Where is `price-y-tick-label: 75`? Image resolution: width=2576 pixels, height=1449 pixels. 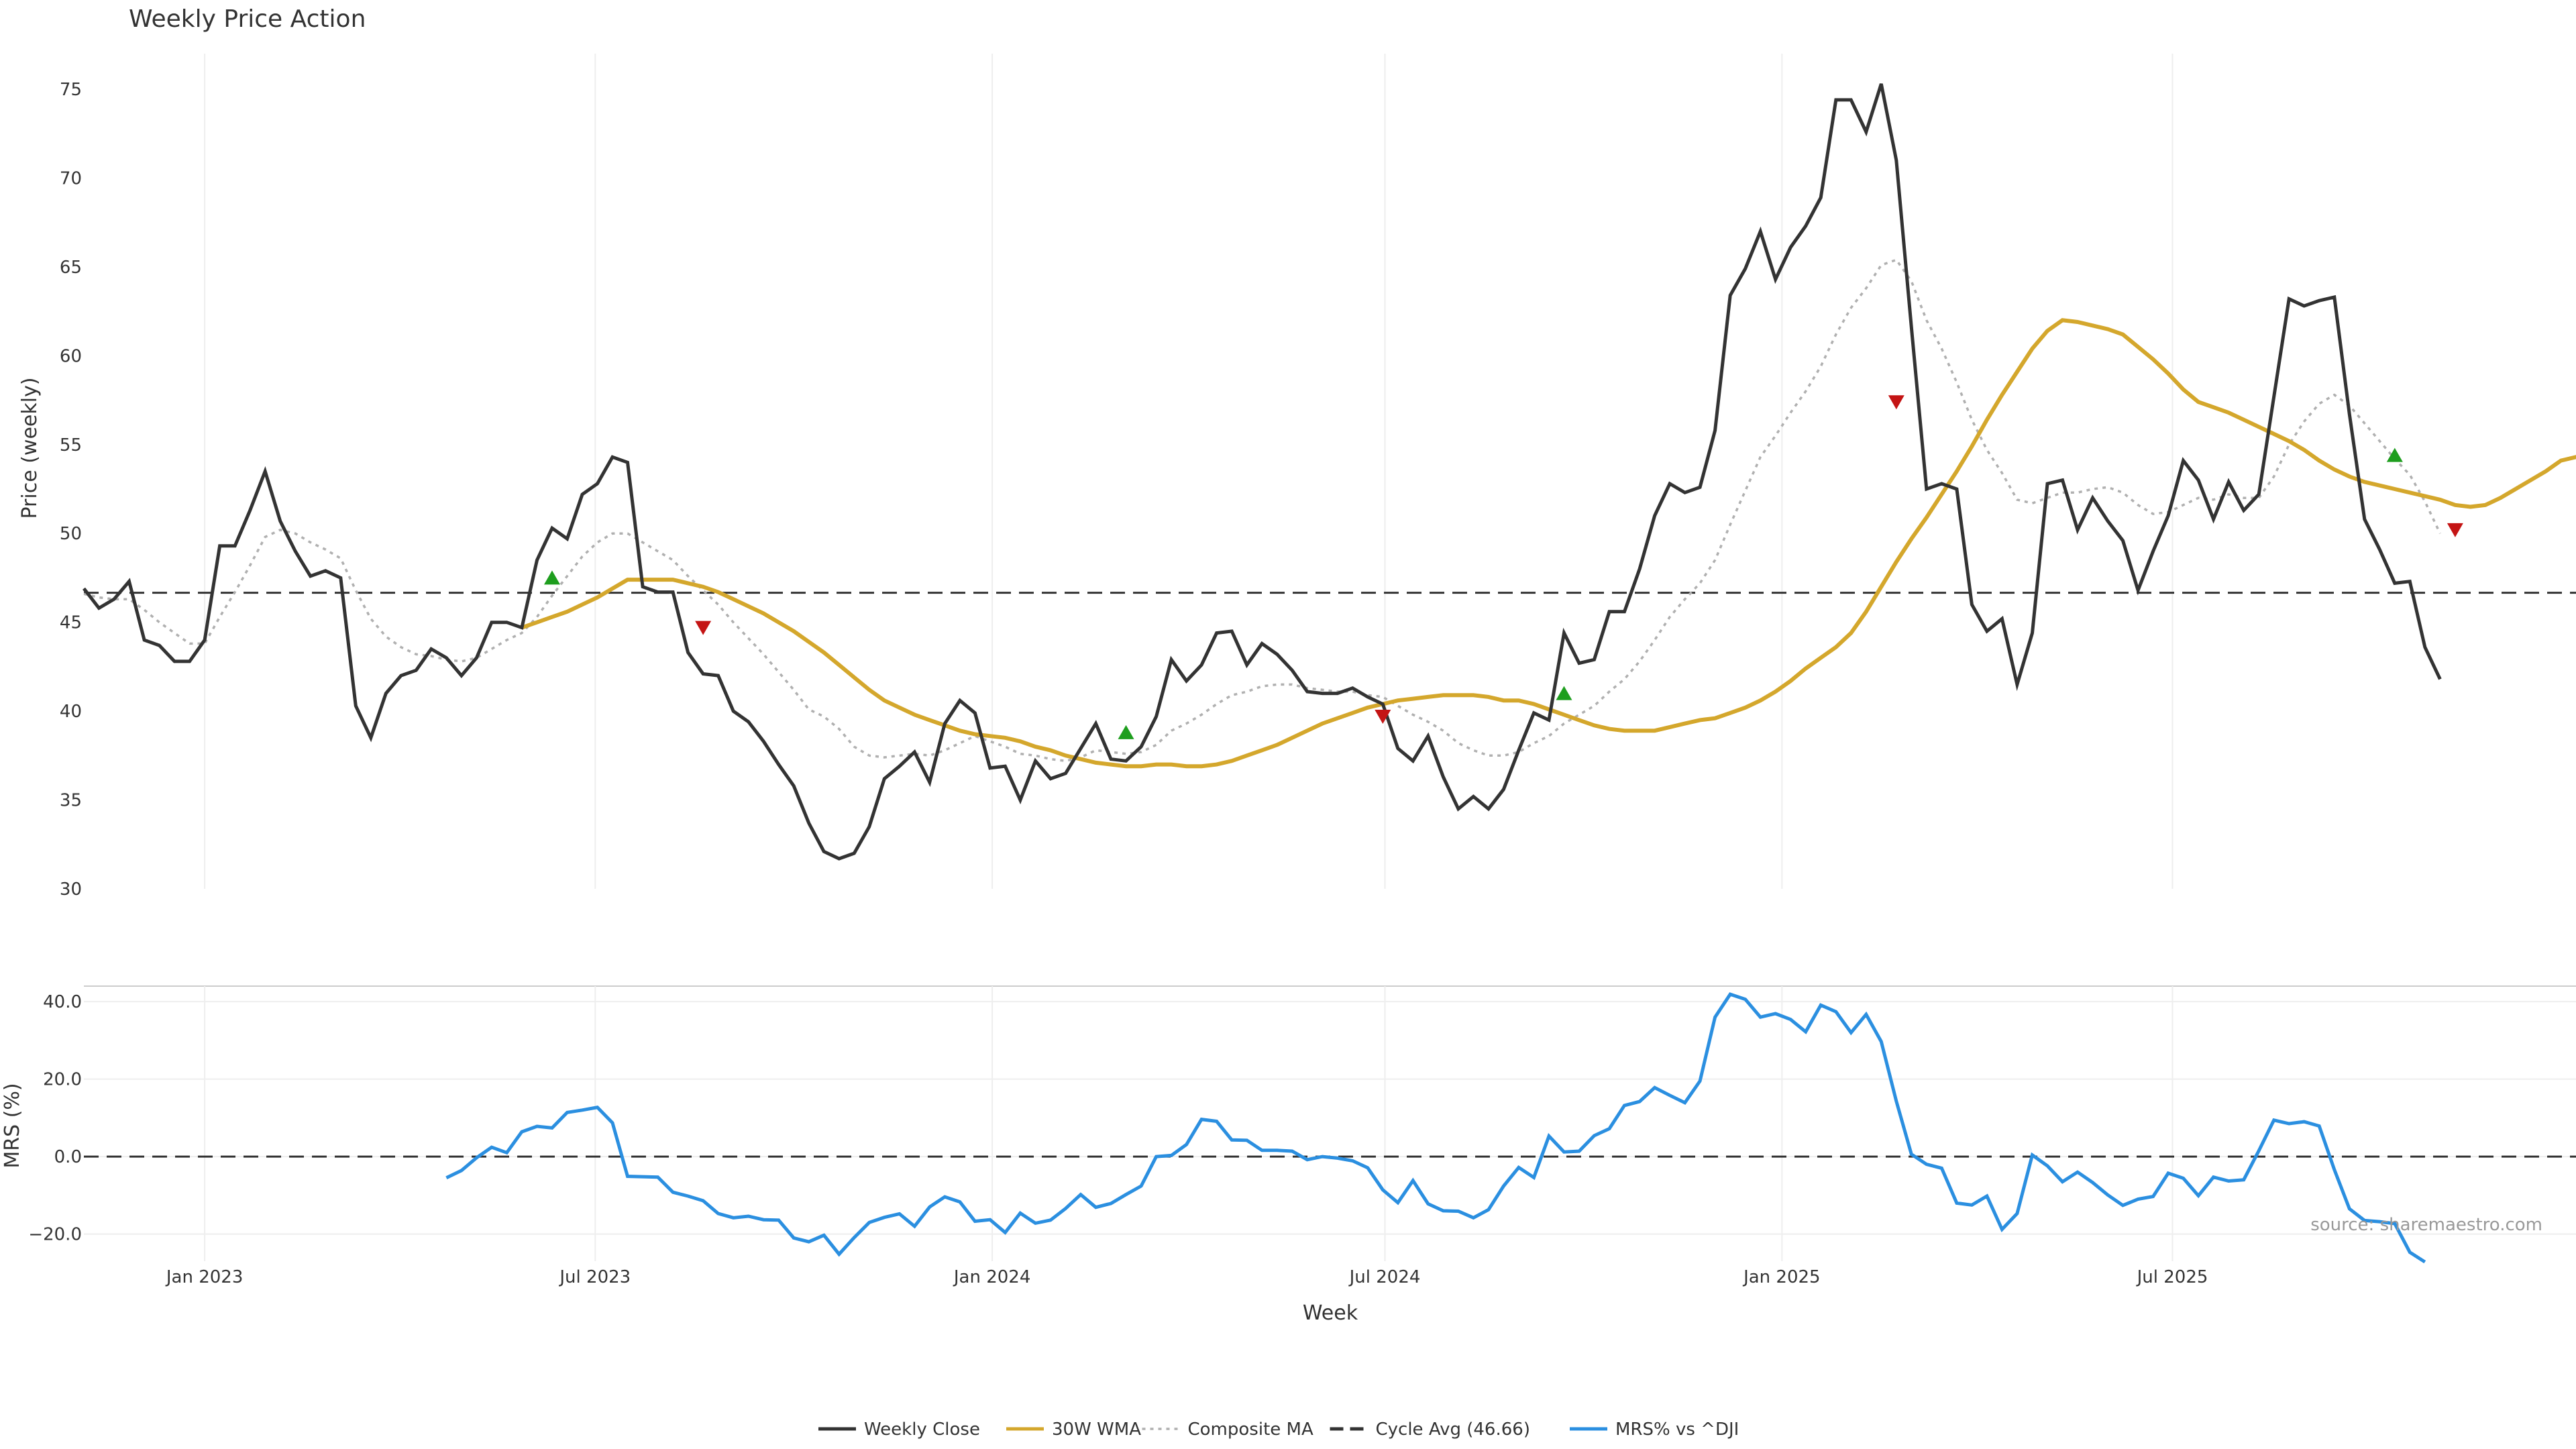 price-y-tick-label: 75 is located at coordinates (71, 90).